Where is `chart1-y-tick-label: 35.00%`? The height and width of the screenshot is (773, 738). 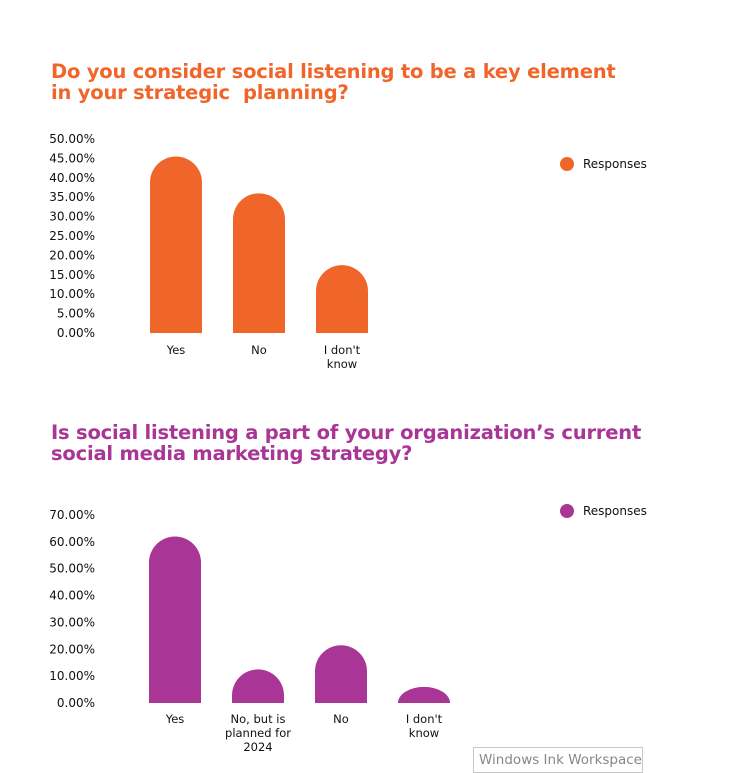 chart1-y-tick-label: 35.00% is located at coordinates (72, 197).